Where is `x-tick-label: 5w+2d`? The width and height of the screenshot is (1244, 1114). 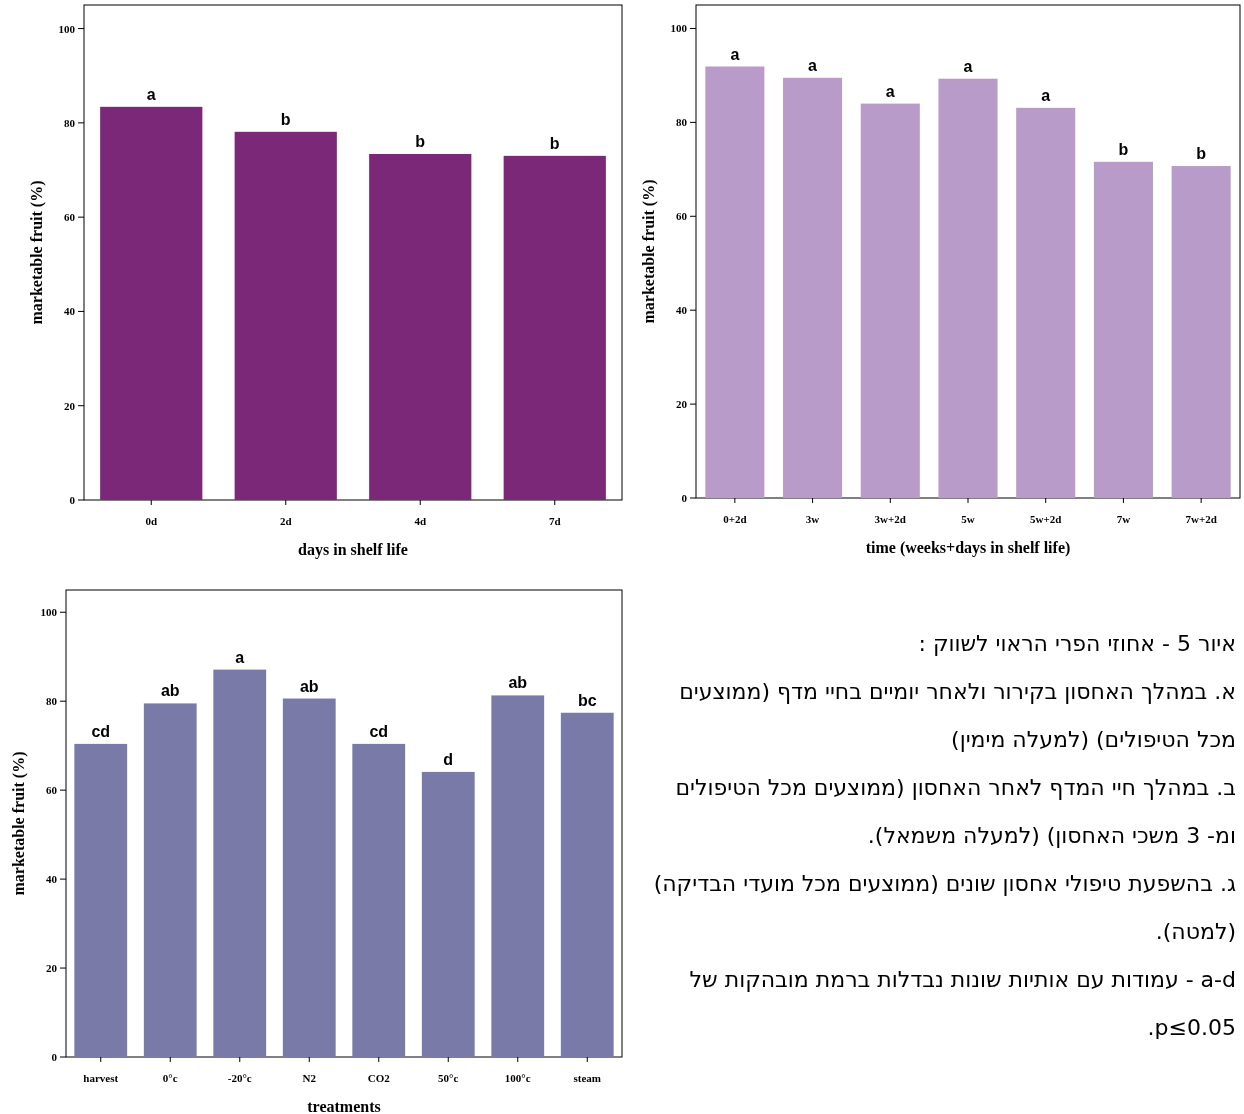 x-tick-label: 5w+2d is located at coordinates (1046, 519).